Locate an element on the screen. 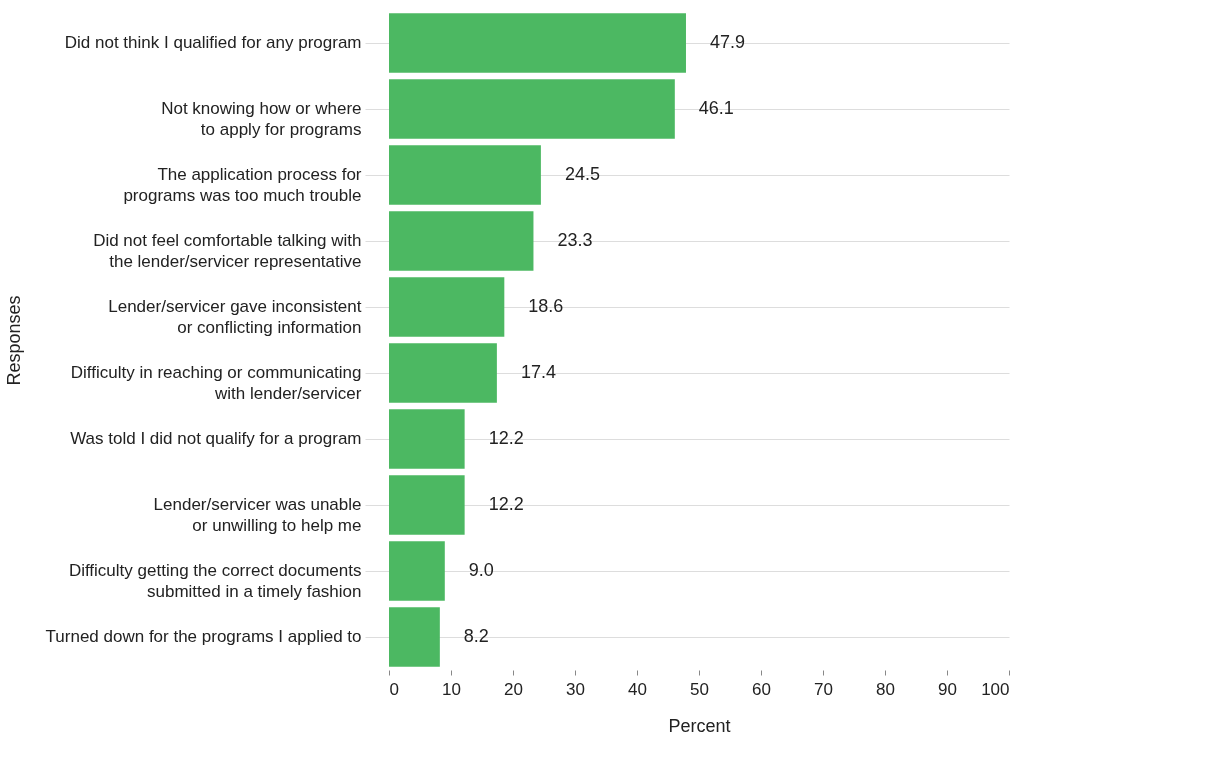 Image resolution: width=1225 pixels, height=773 pixels. x-tick-label: 50 is located at coordinates (699, 689).